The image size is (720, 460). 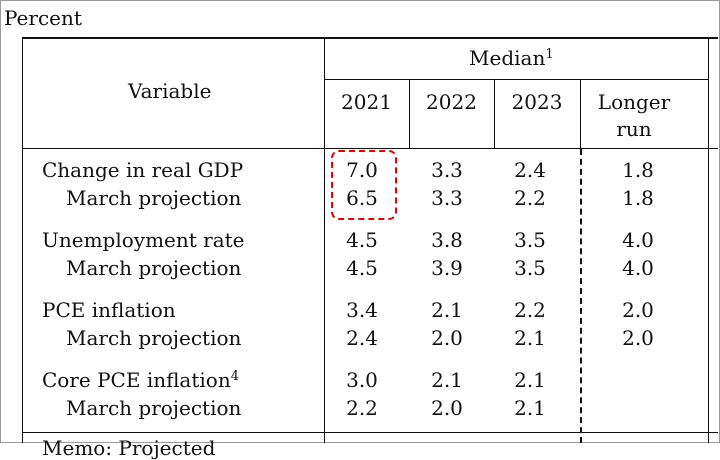 What do you see at coordinates (447, 268) in the screenshot?
I see `cell-unemployment-march-2022: 3.9` at bounding box center [447, 268].